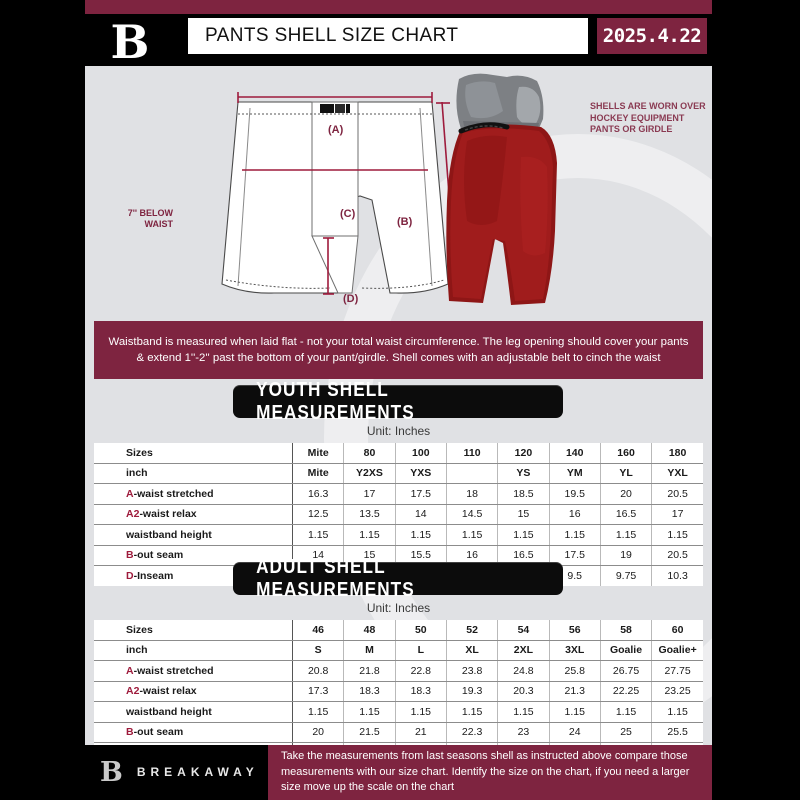 The width and height of the screenshot is (800, 800). I want to click on table-cell: 25, so click(626, 732).